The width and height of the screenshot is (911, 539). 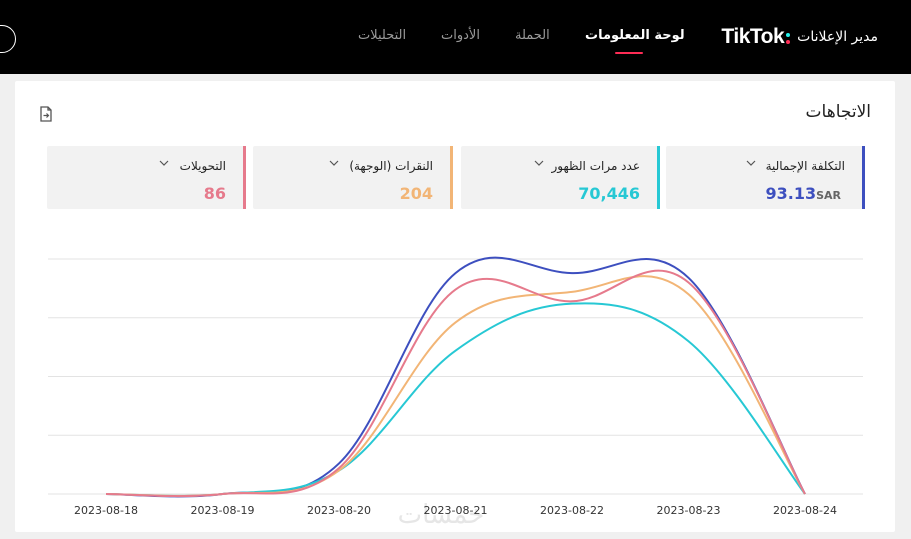 I want to click on active-tab-indicator, so click(x=629, y=53).